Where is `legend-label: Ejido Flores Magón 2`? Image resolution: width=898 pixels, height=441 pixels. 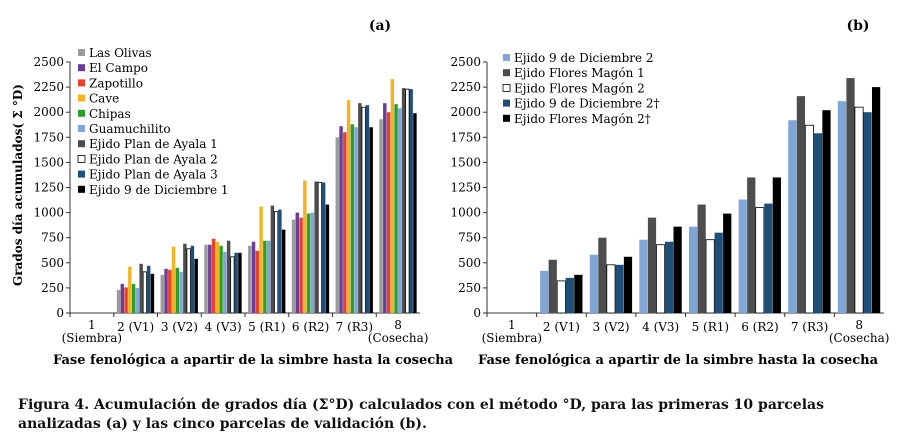 legend-label: Ejido Flores Magón 2 is located at coordinates (579, 88).